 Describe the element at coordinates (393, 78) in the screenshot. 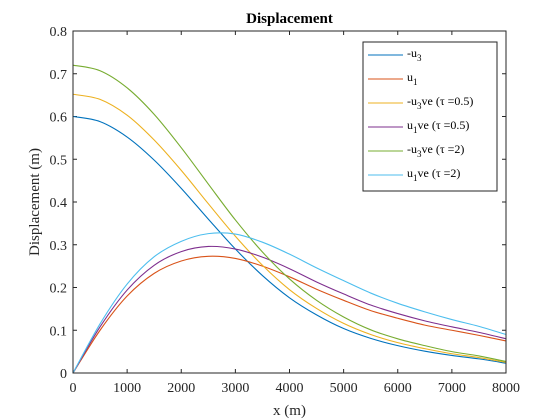

I see `legend-item: u1` at that location.